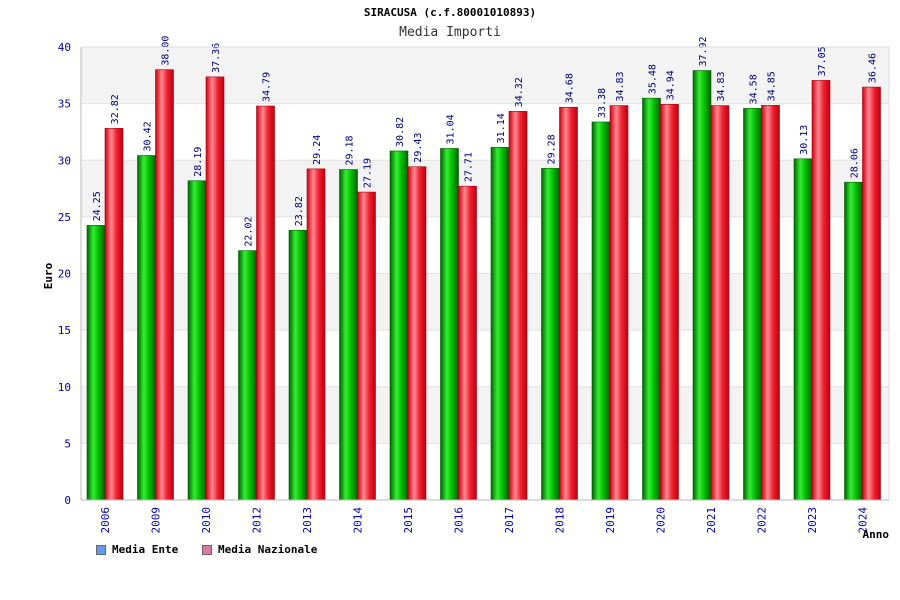 The height and width of the screenshot is (600, 900). What do you see at coordinates (67, 443) in the screenshot?
I see `y-tick-label: 5` at bounding box center [67, 443].